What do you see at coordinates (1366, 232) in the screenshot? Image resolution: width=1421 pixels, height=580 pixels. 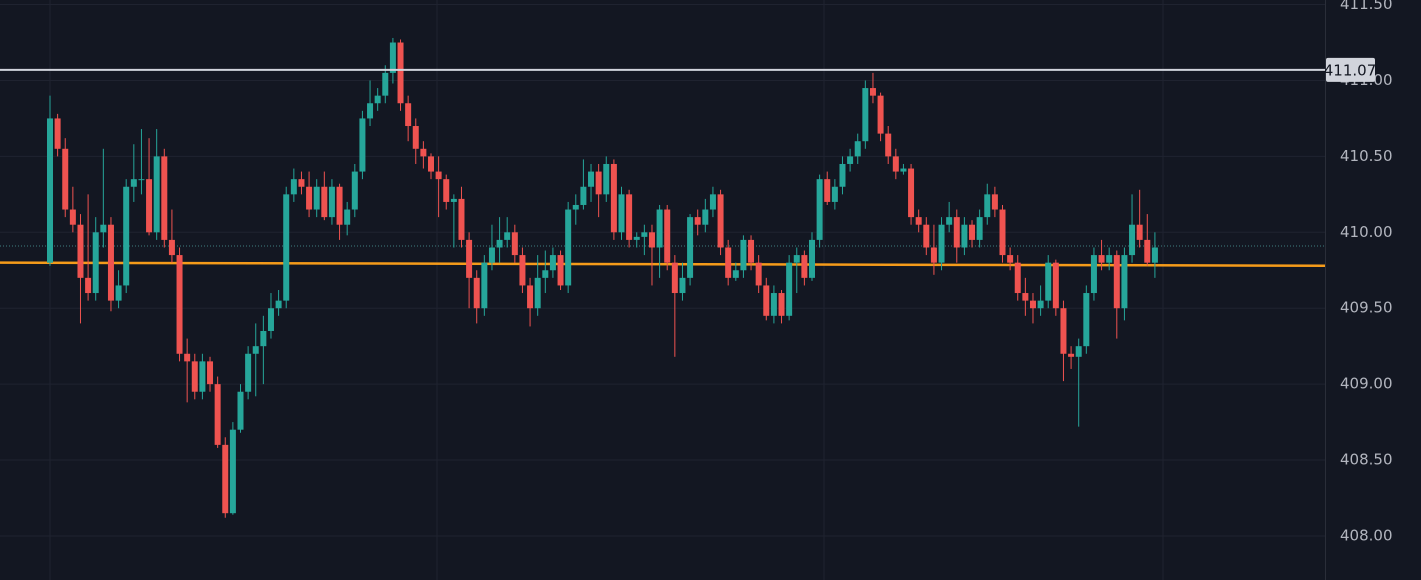 I see `y-tick-label: 410.00` at bounding box center [1366, 232].